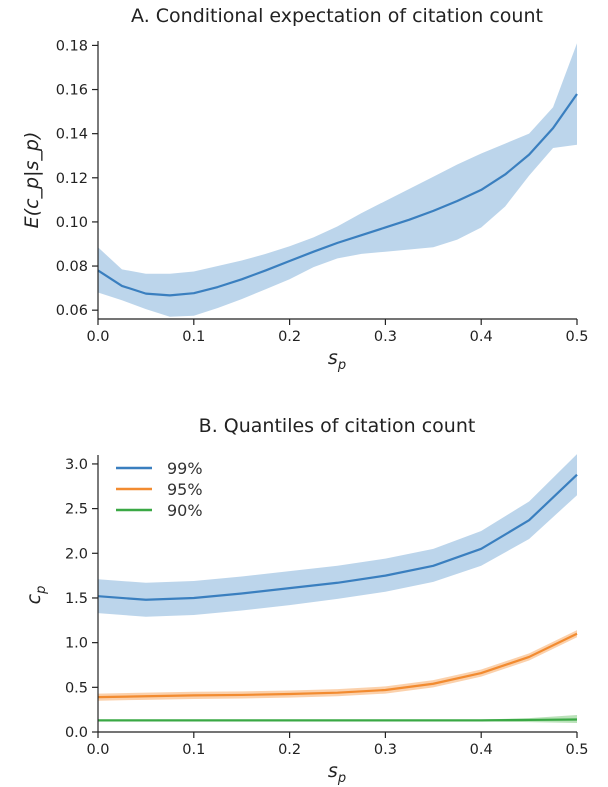 This screenshot has width=608, height=787. What do you see at coordinates (72, 223) in the screenshot?
I see `chart-a-y-tick-label: 0.10` at bounding box center [72, 223].